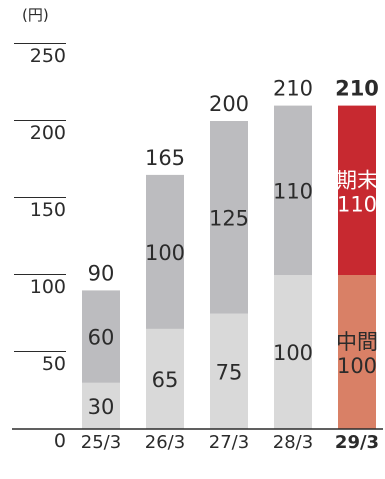  Describe the element at coordinates (60, 441) in the screenshot. I see `y-tick-label-0: 0` at that location.